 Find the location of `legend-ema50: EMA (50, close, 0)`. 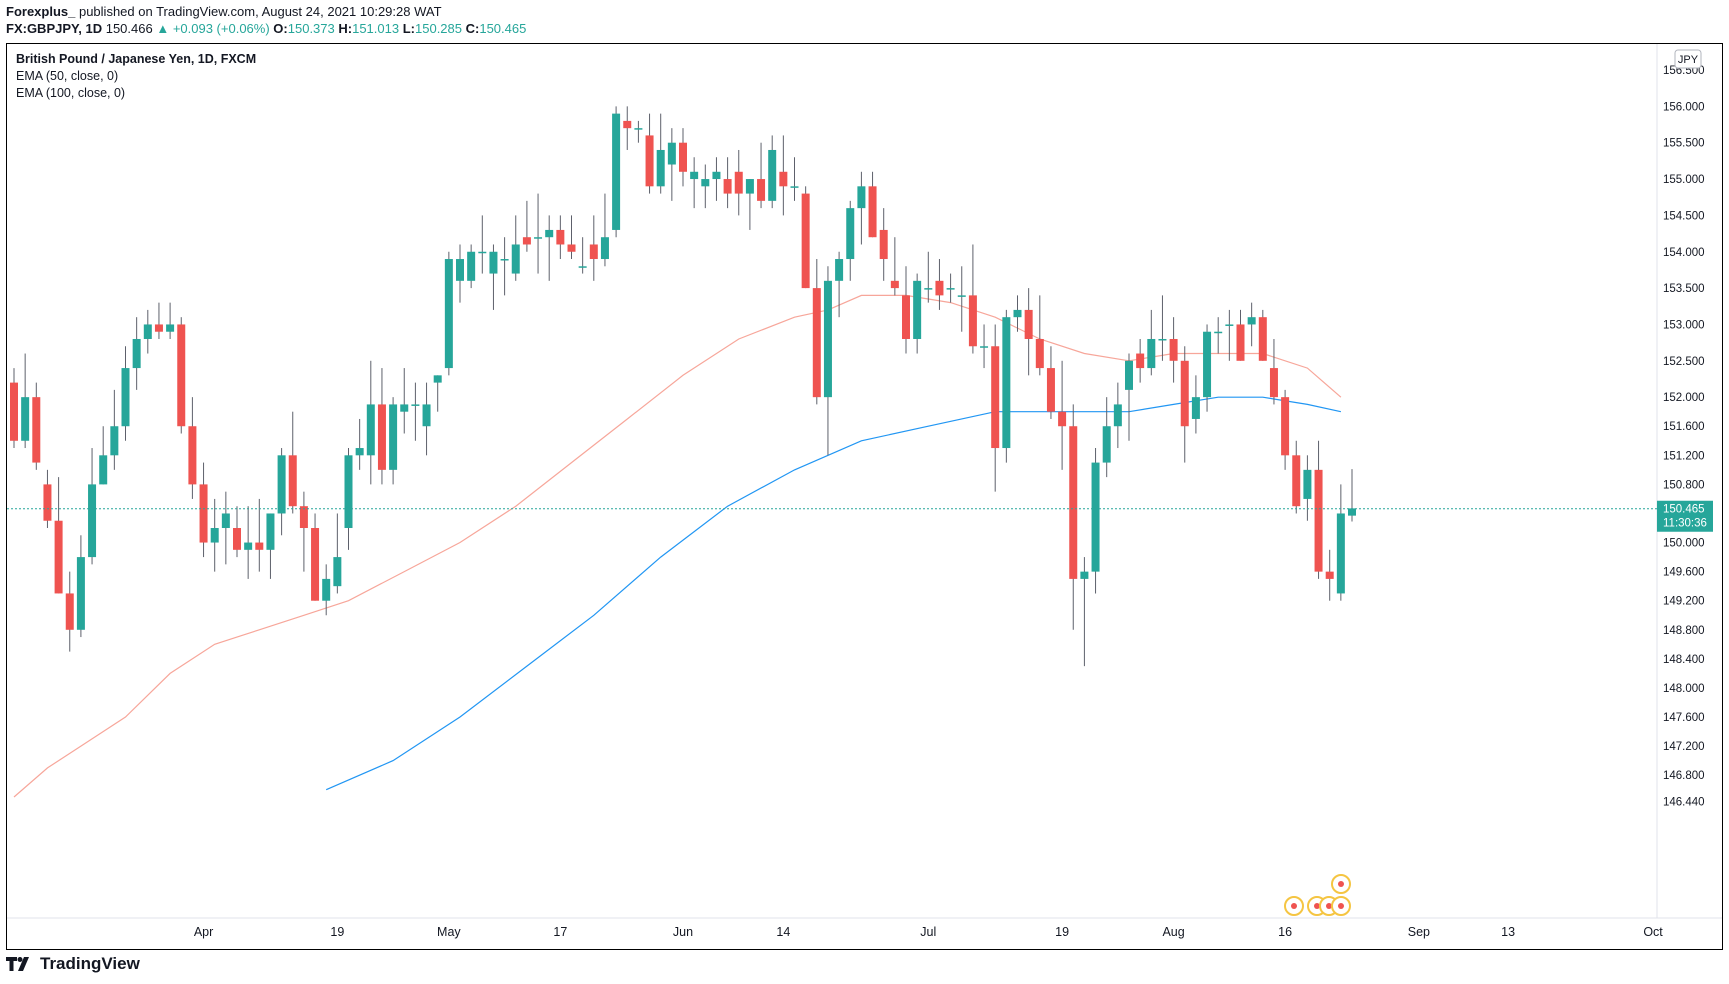

legend-ema50: EMA (50, close, 0) is located at coordinates (67, 76).